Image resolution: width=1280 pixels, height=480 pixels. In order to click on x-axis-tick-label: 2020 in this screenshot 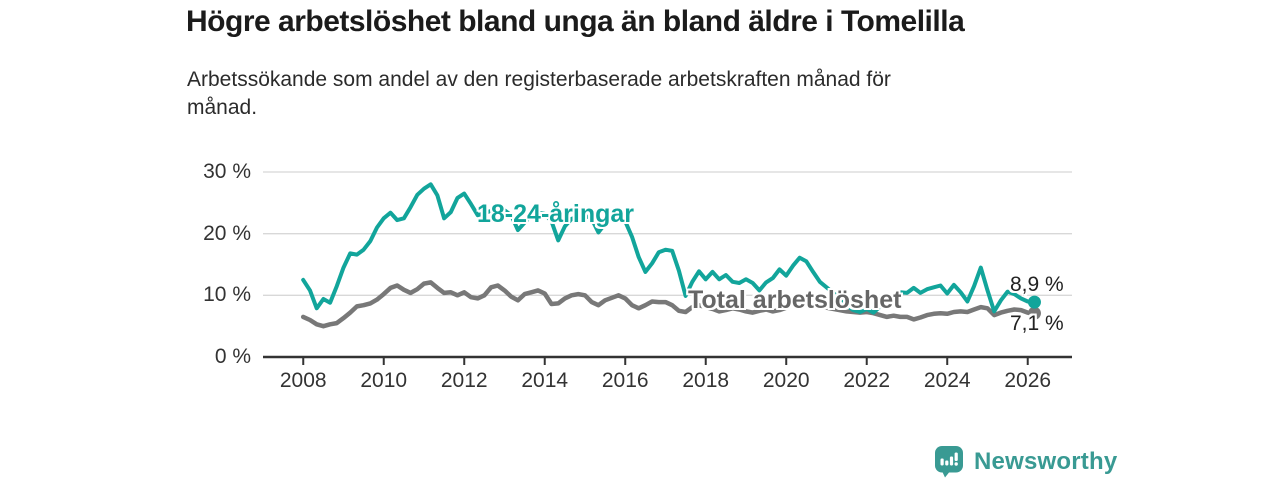, I will do `click(786, 380)`.